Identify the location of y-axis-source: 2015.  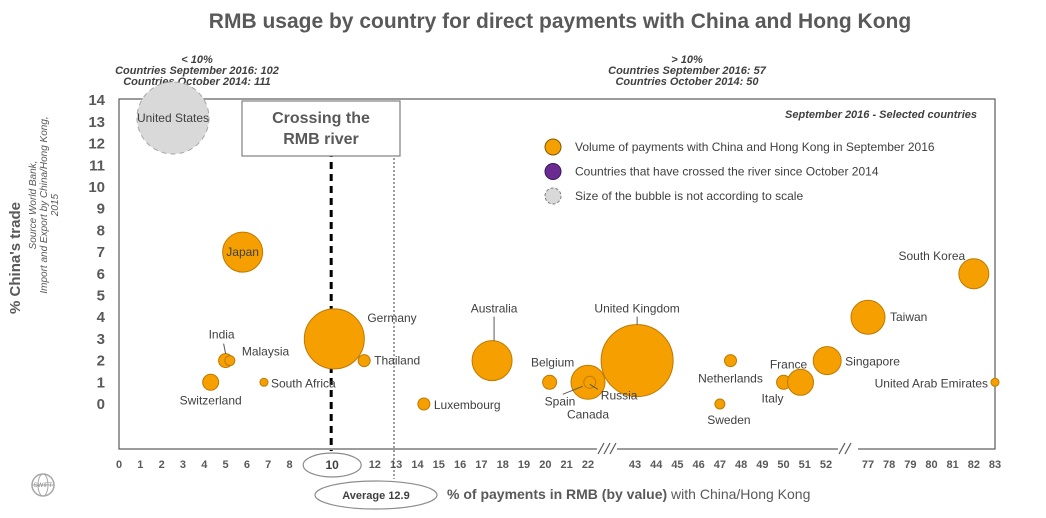
(55, 205).